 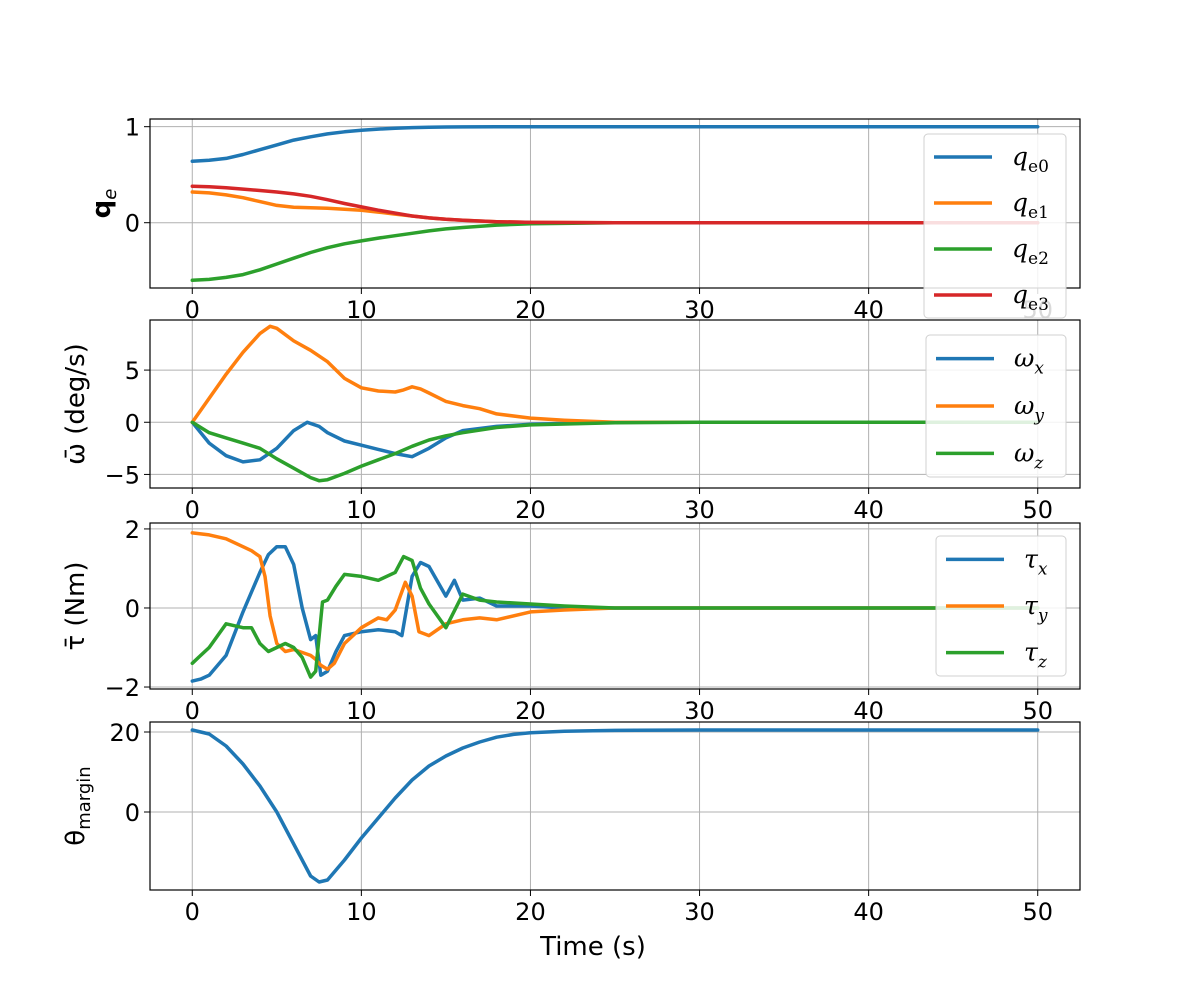 I want to click on y-tick-label: 2, so click(x=132, y=530).